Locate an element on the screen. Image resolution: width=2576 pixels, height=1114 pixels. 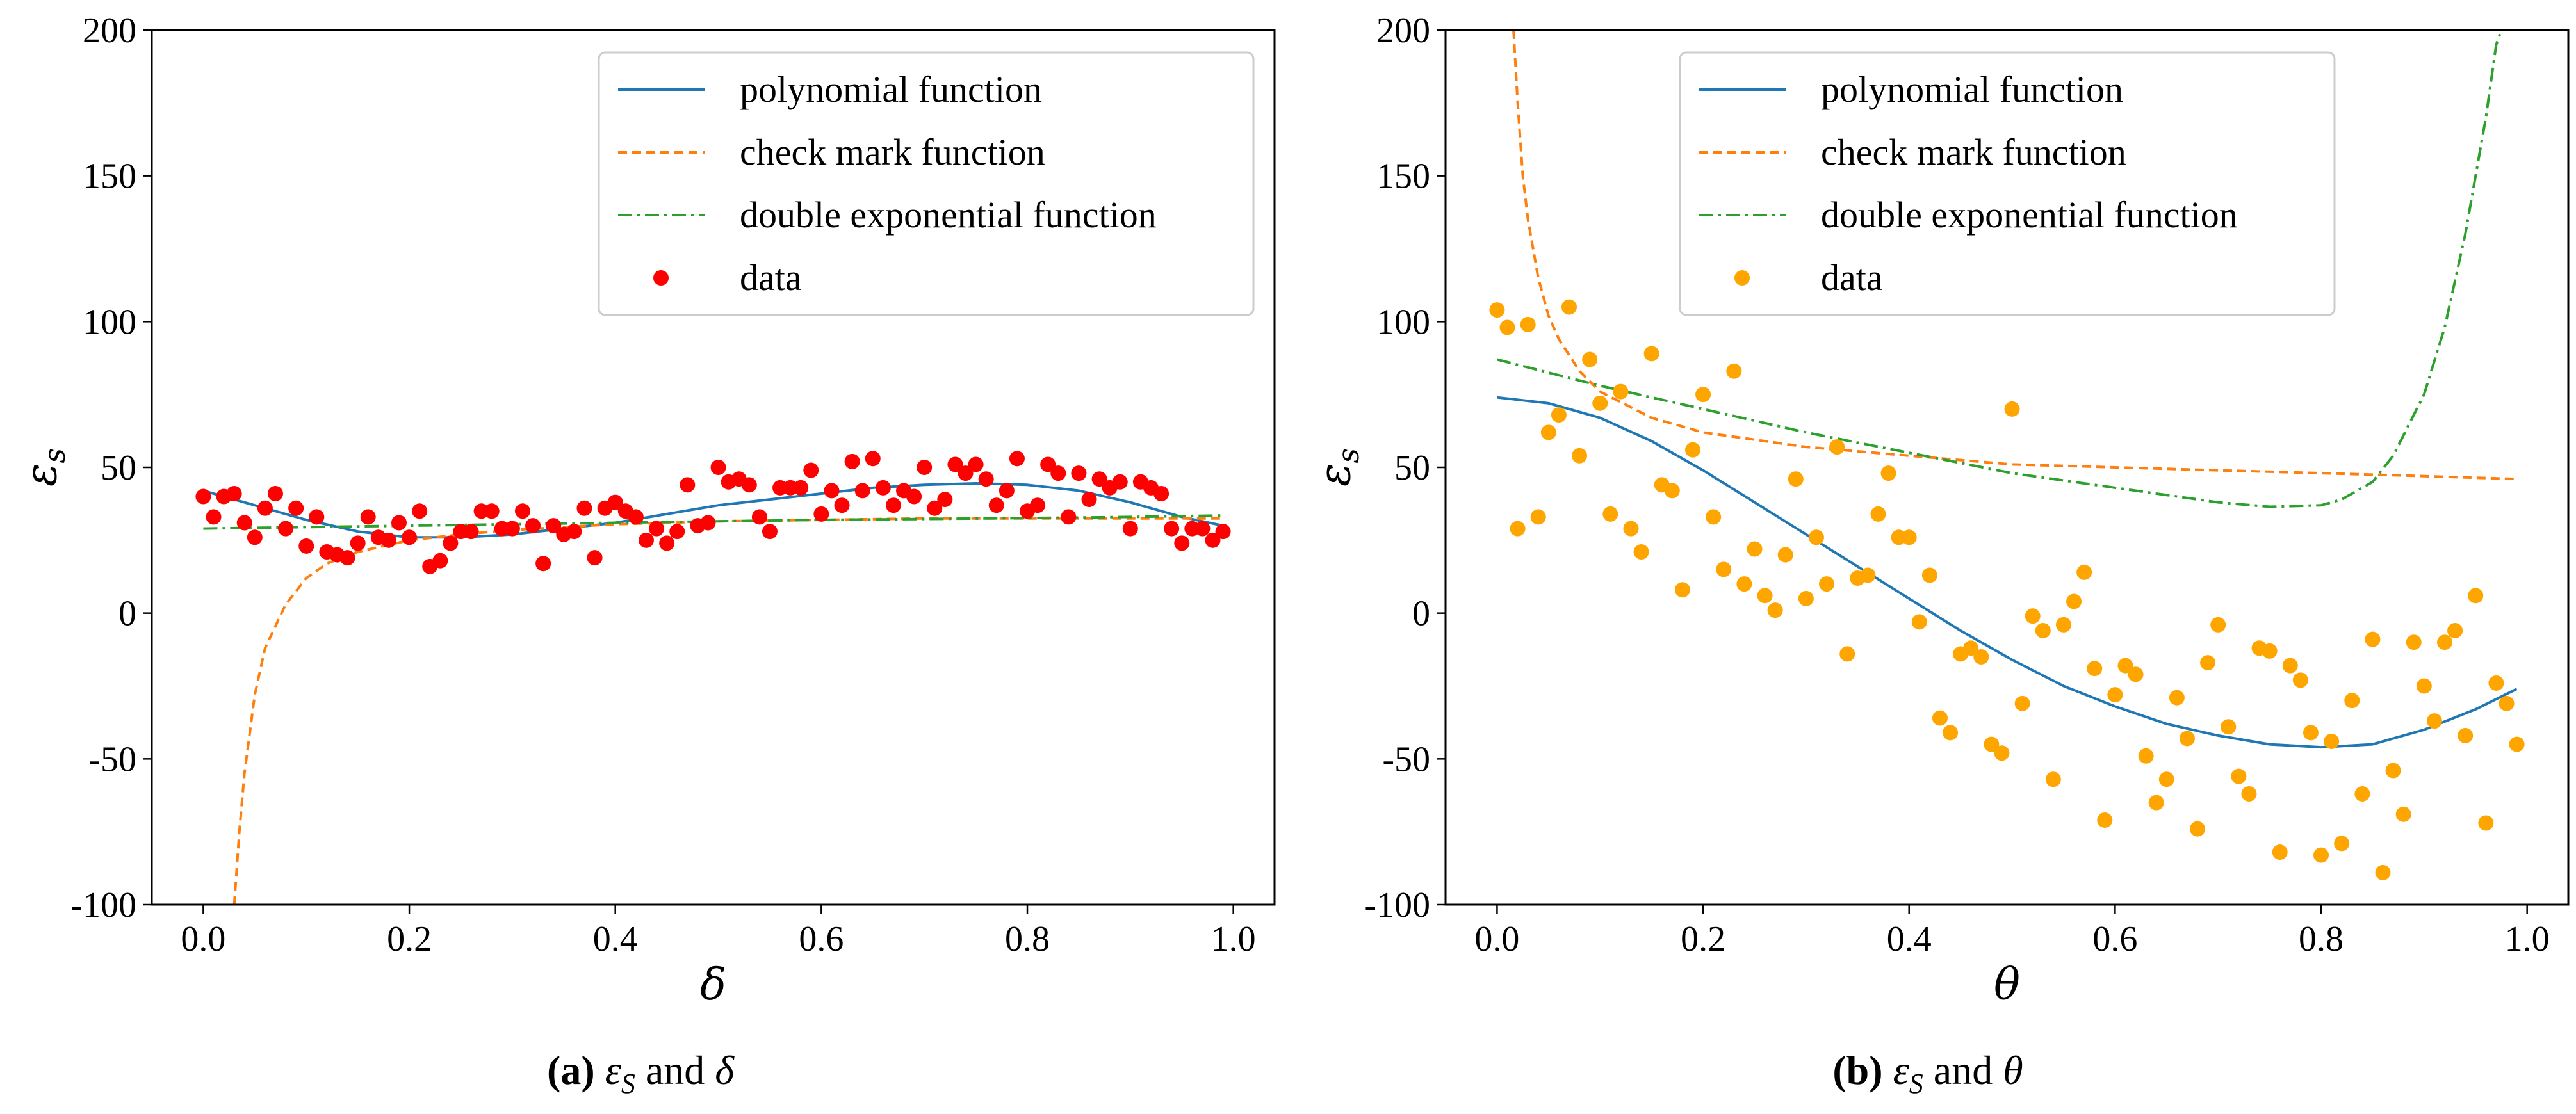
y-tick-label: 50 is located at coordinates (118, 468).